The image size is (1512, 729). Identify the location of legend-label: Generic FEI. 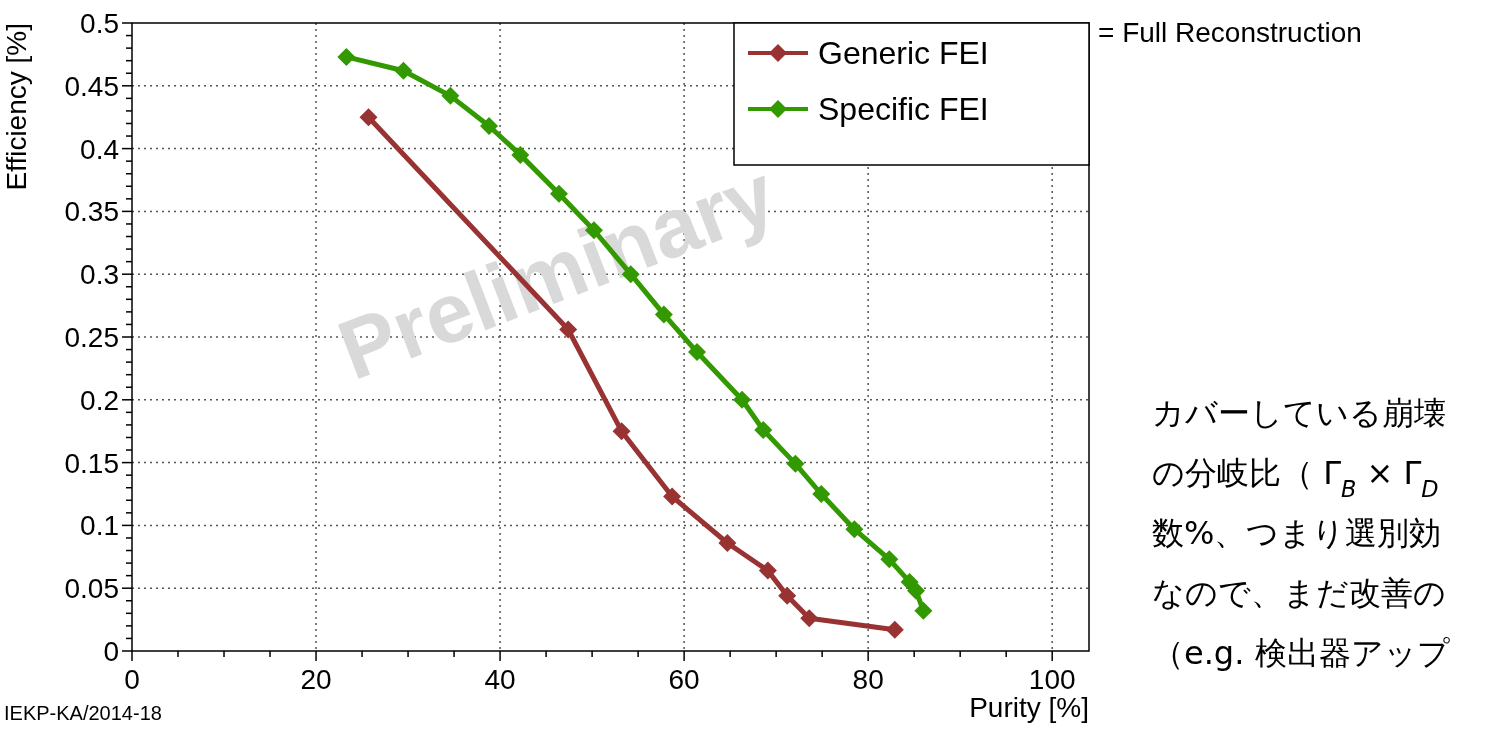
(903, 53).